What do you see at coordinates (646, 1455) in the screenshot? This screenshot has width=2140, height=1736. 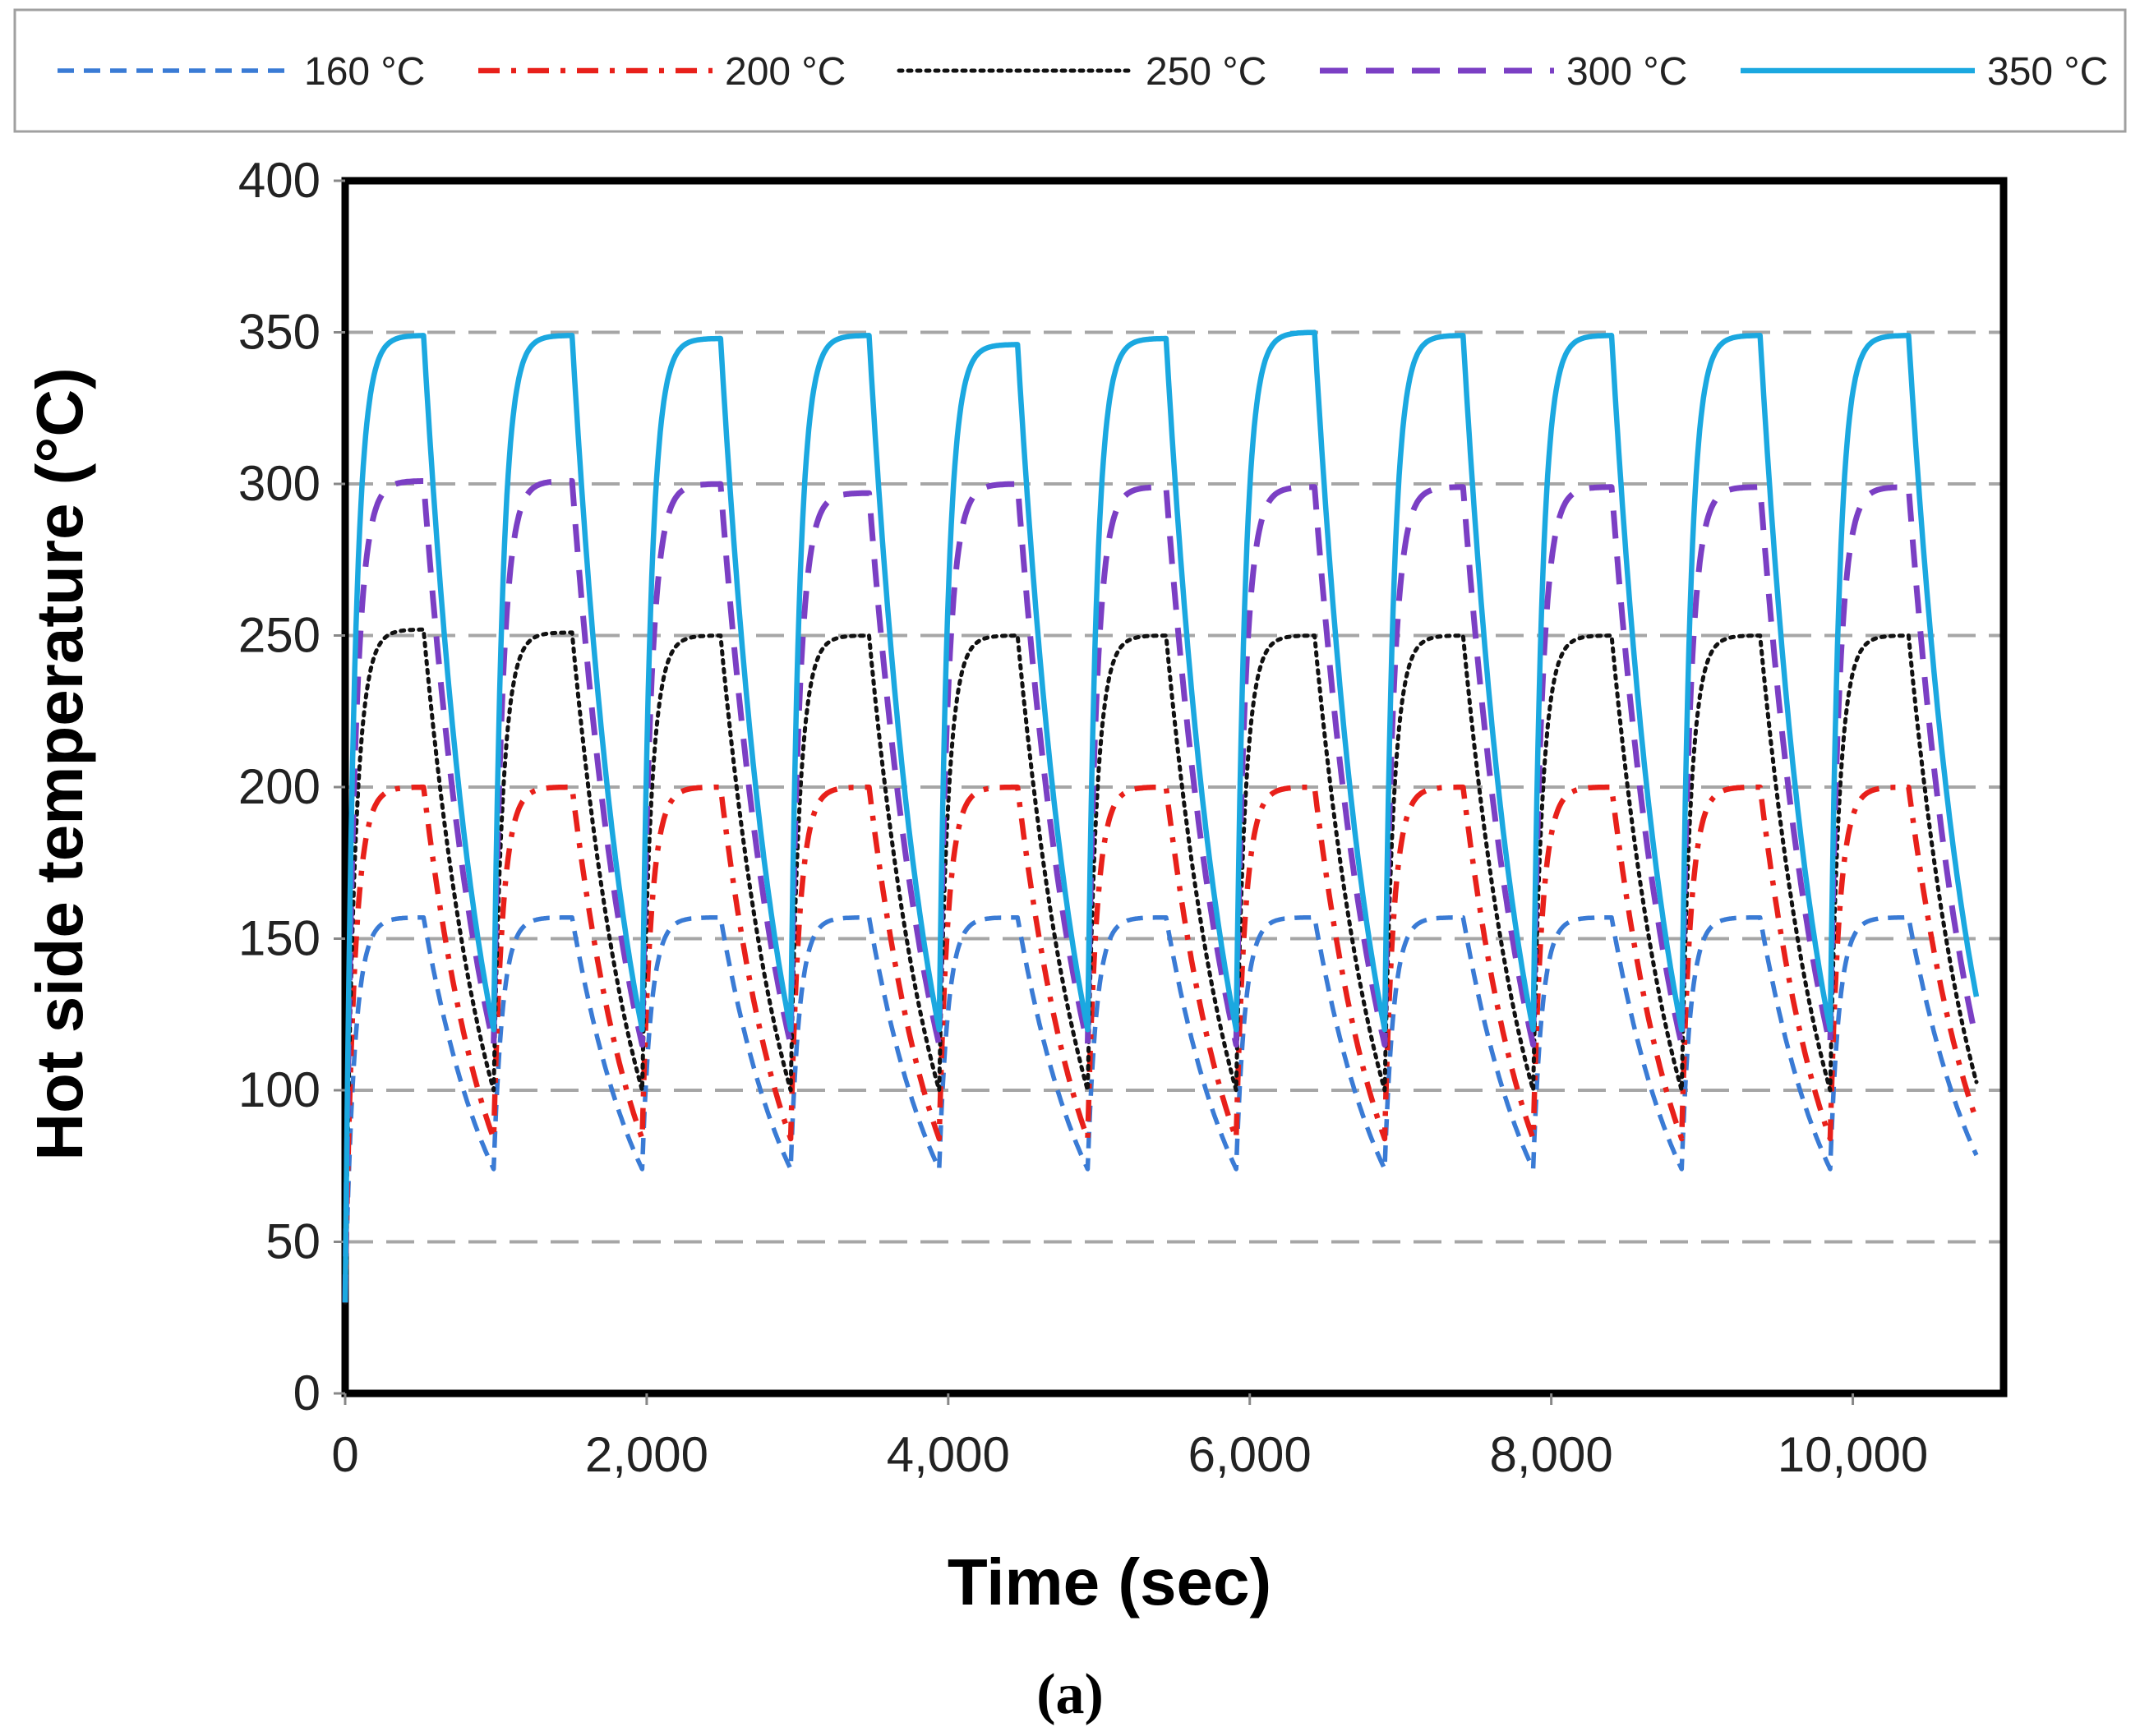 I see `x-tick-label: 2,000` at bounding box center [646, 1455].